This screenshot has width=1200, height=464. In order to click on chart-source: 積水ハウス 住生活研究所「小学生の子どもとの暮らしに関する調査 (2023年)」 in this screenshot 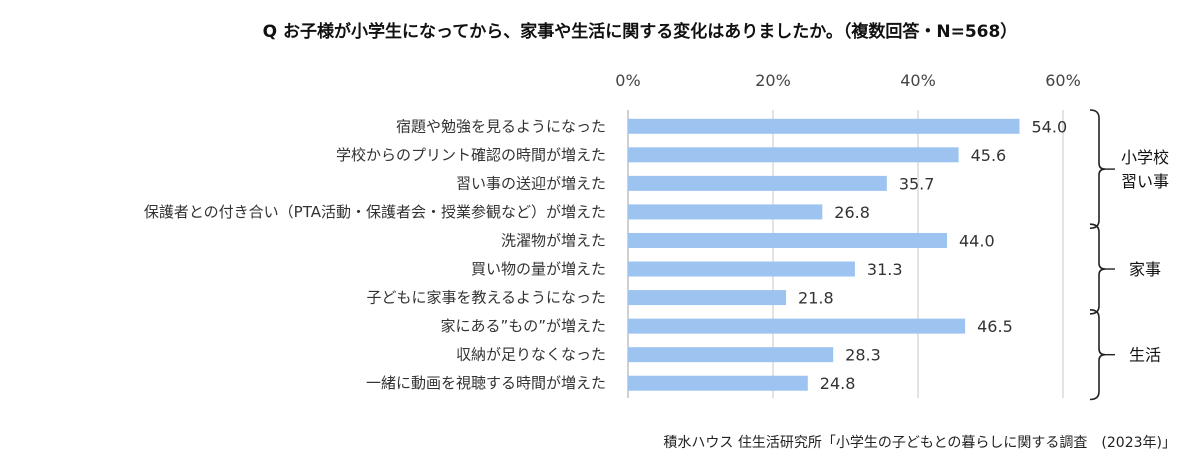, I will do `click(919, 443)`.